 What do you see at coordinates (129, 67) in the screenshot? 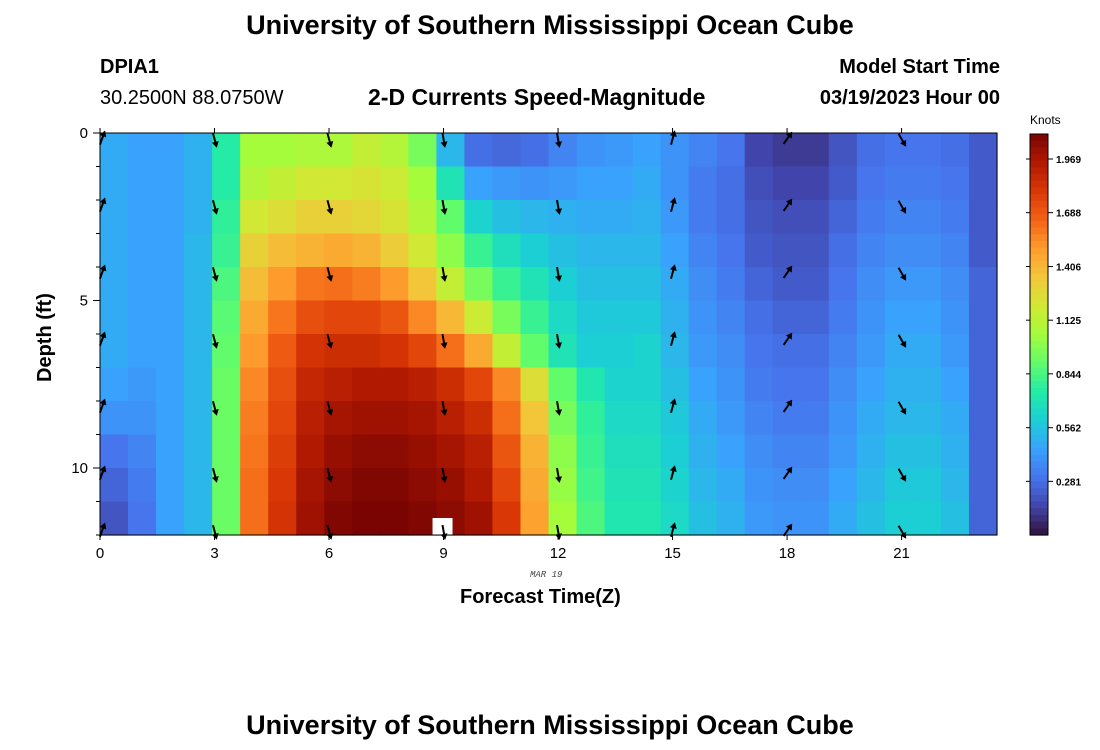
I see `station-name: DPIA1` at bounding box center [129, 67].